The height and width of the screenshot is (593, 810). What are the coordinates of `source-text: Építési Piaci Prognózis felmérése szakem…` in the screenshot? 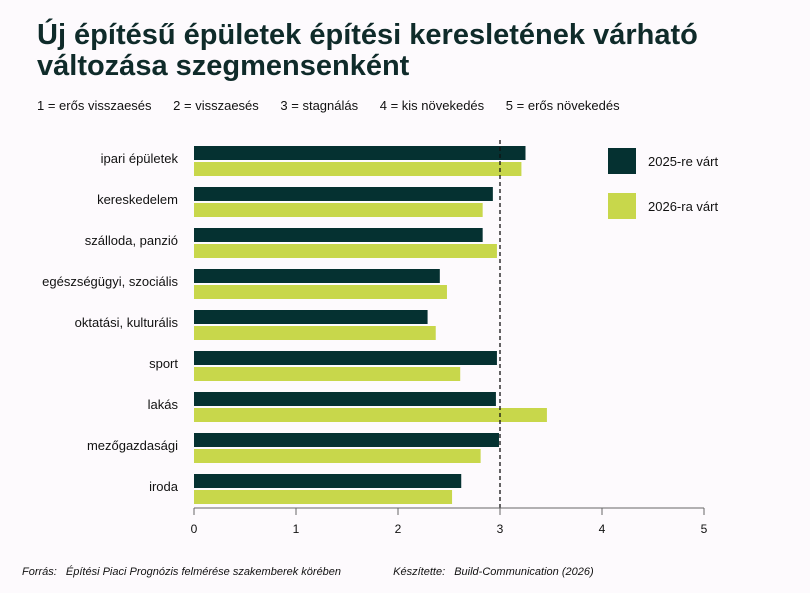 It's located at (203, 572).